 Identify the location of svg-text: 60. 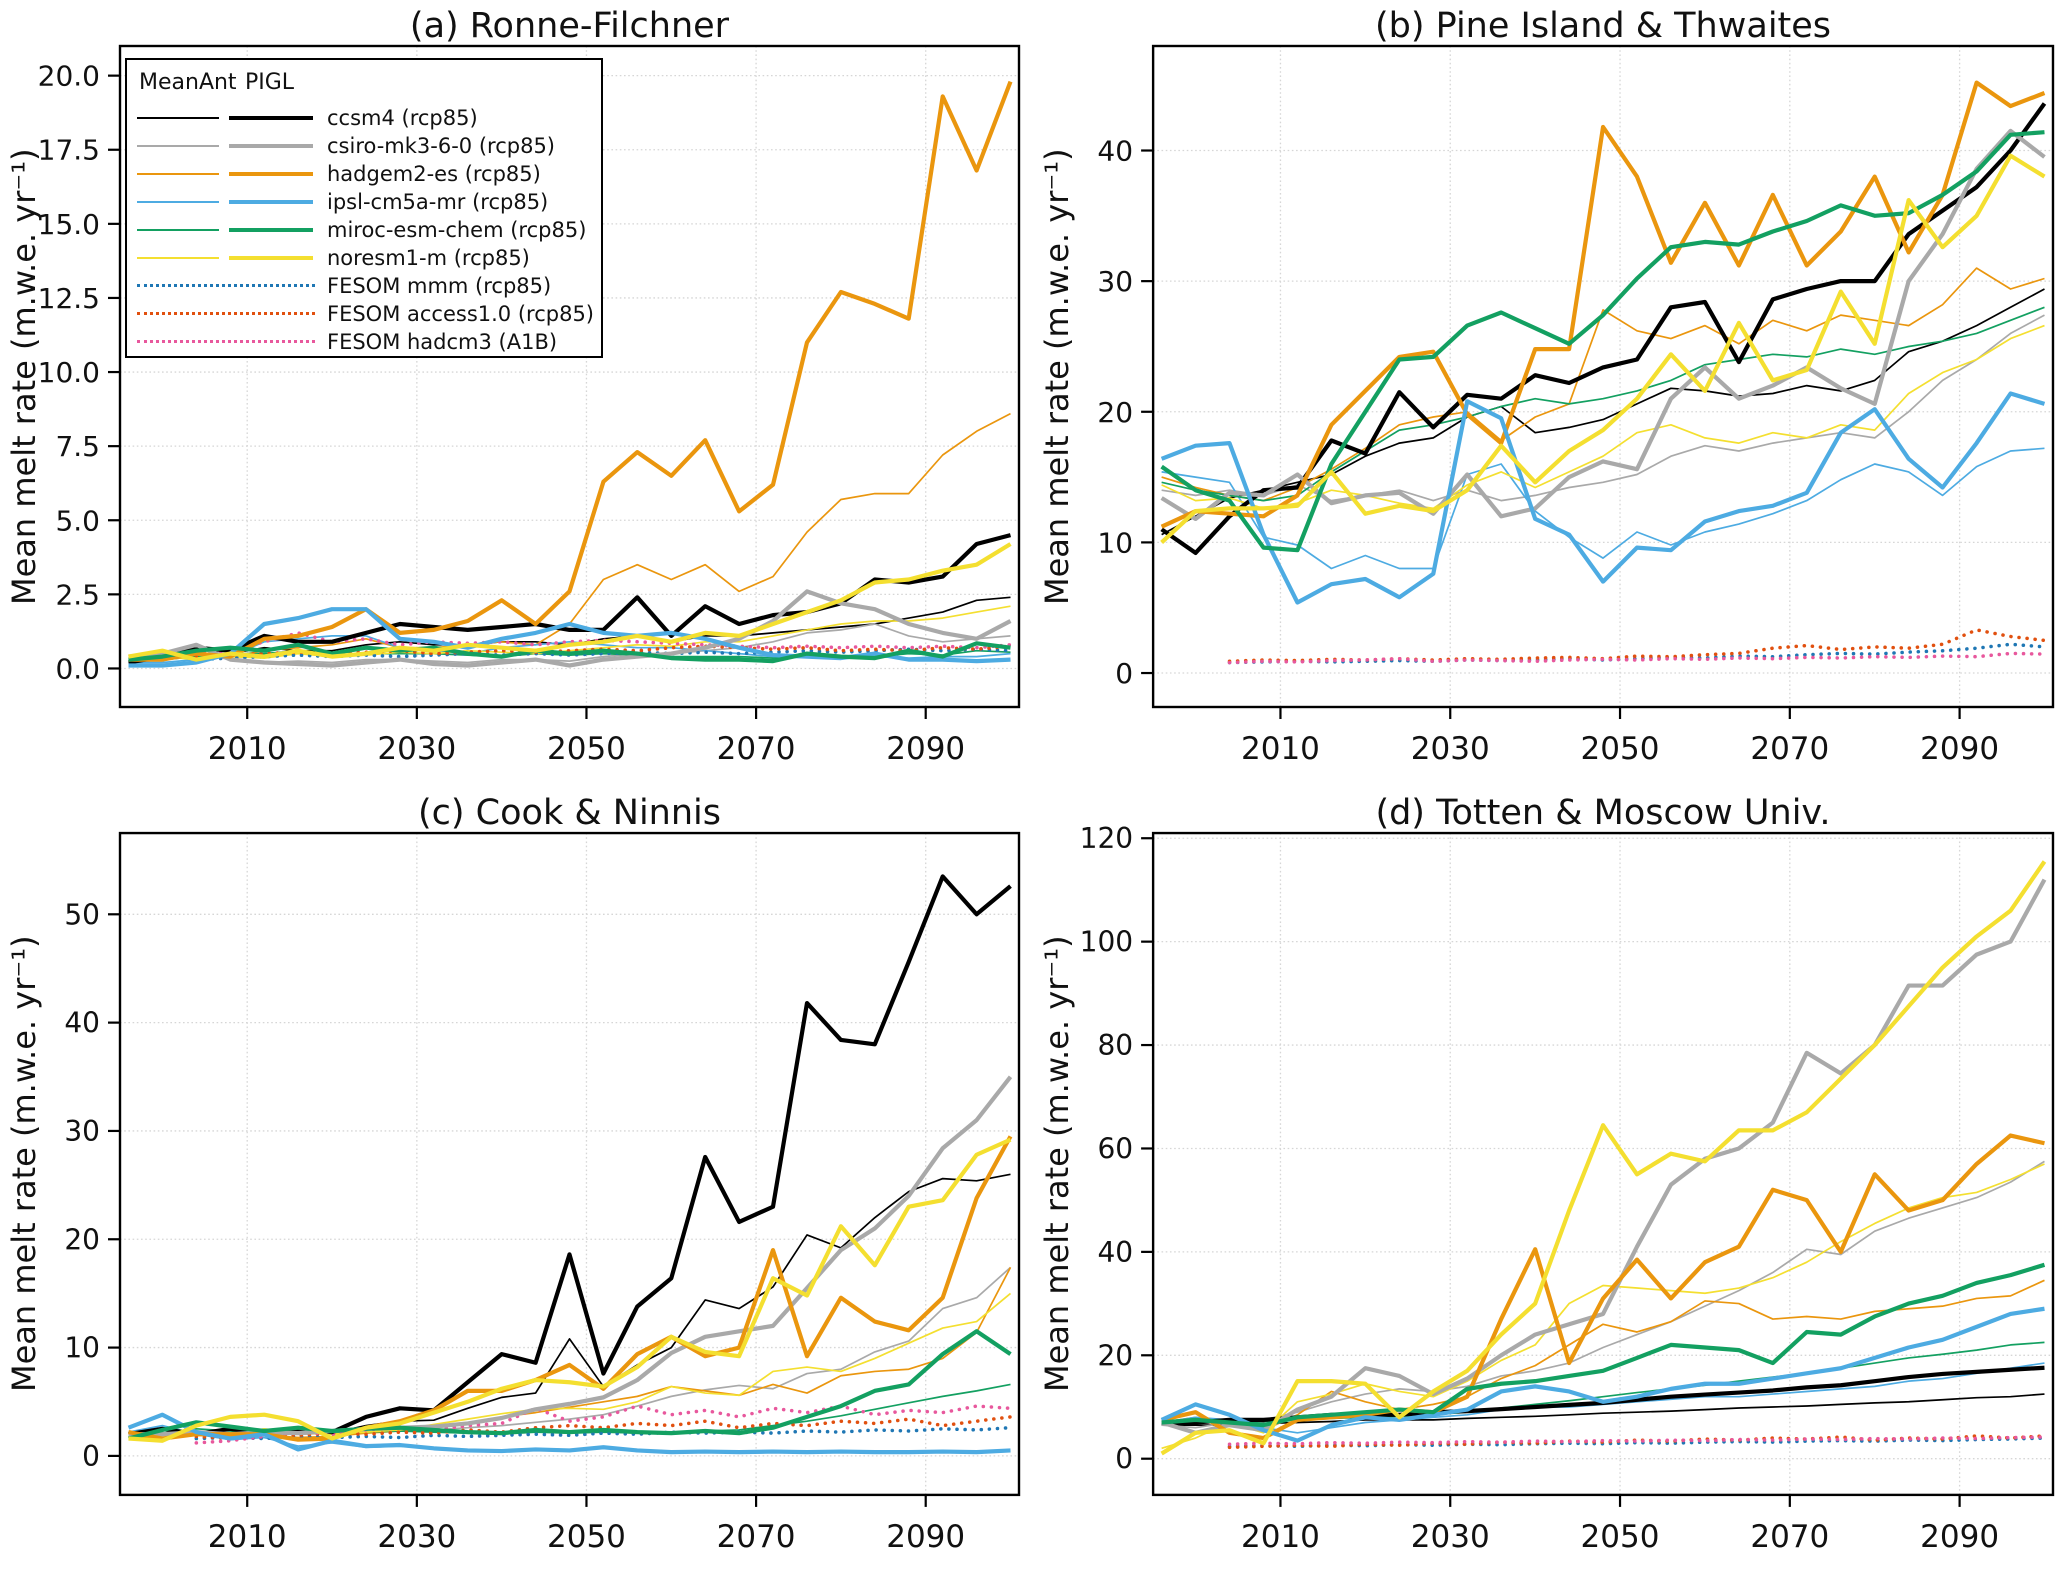
(1115, 1148).